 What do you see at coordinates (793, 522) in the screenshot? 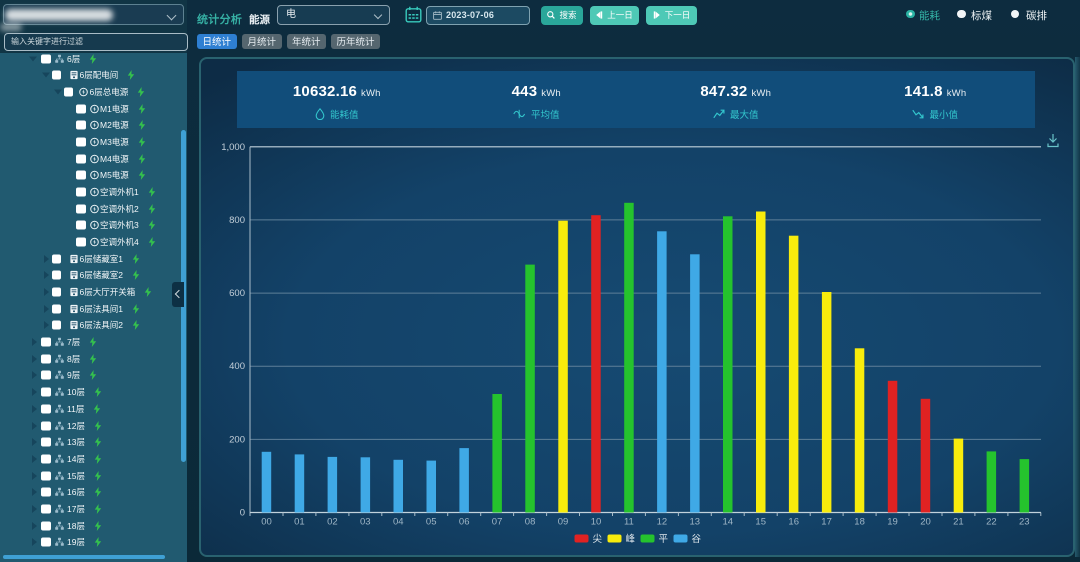
I see `svg-text: 16` at bounding box center [793, 522].